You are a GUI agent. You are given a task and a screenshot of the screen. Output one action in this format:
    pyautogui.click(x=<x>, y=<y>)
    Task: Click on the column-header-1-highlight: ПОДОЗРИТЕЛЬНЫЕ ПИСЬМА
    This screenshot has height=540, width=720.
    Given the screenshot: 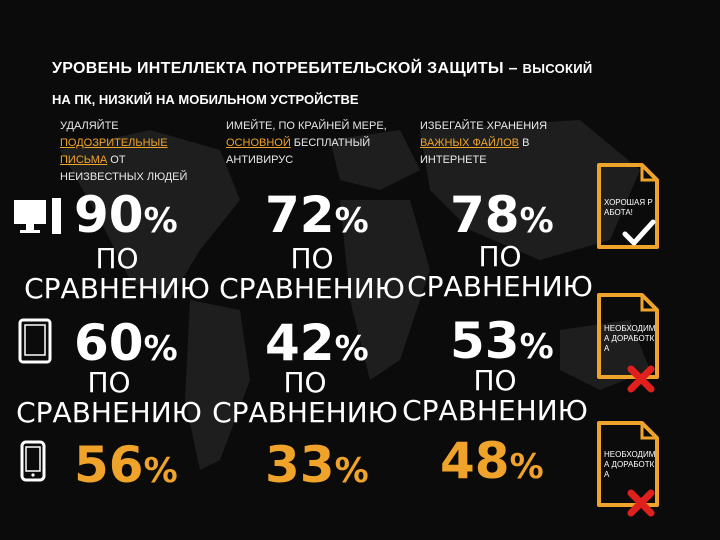 What is the action you would take?
    pyautogui.click(x=114, y=151)
    